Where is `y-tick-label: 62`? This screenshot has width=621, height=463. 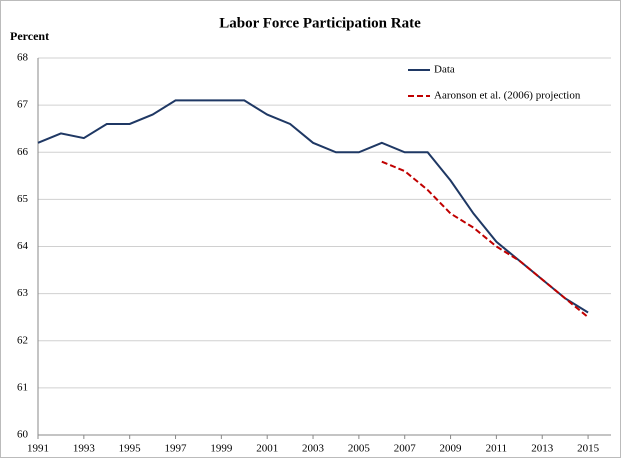
y-tick-label: 62 is located at coordinates (22, 340).